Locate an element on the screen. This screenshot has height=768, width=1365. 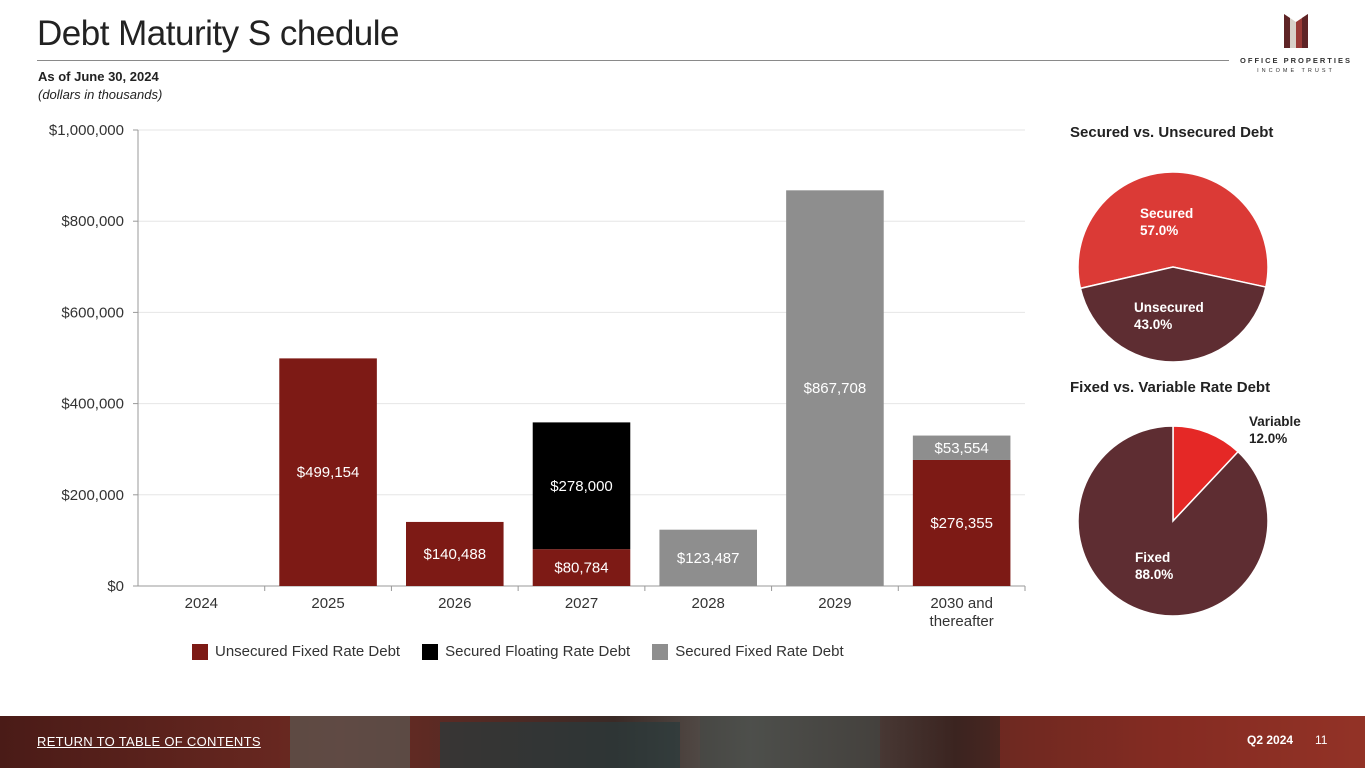
bar-data-label: $140,488 is located at coordinates (454, 554).